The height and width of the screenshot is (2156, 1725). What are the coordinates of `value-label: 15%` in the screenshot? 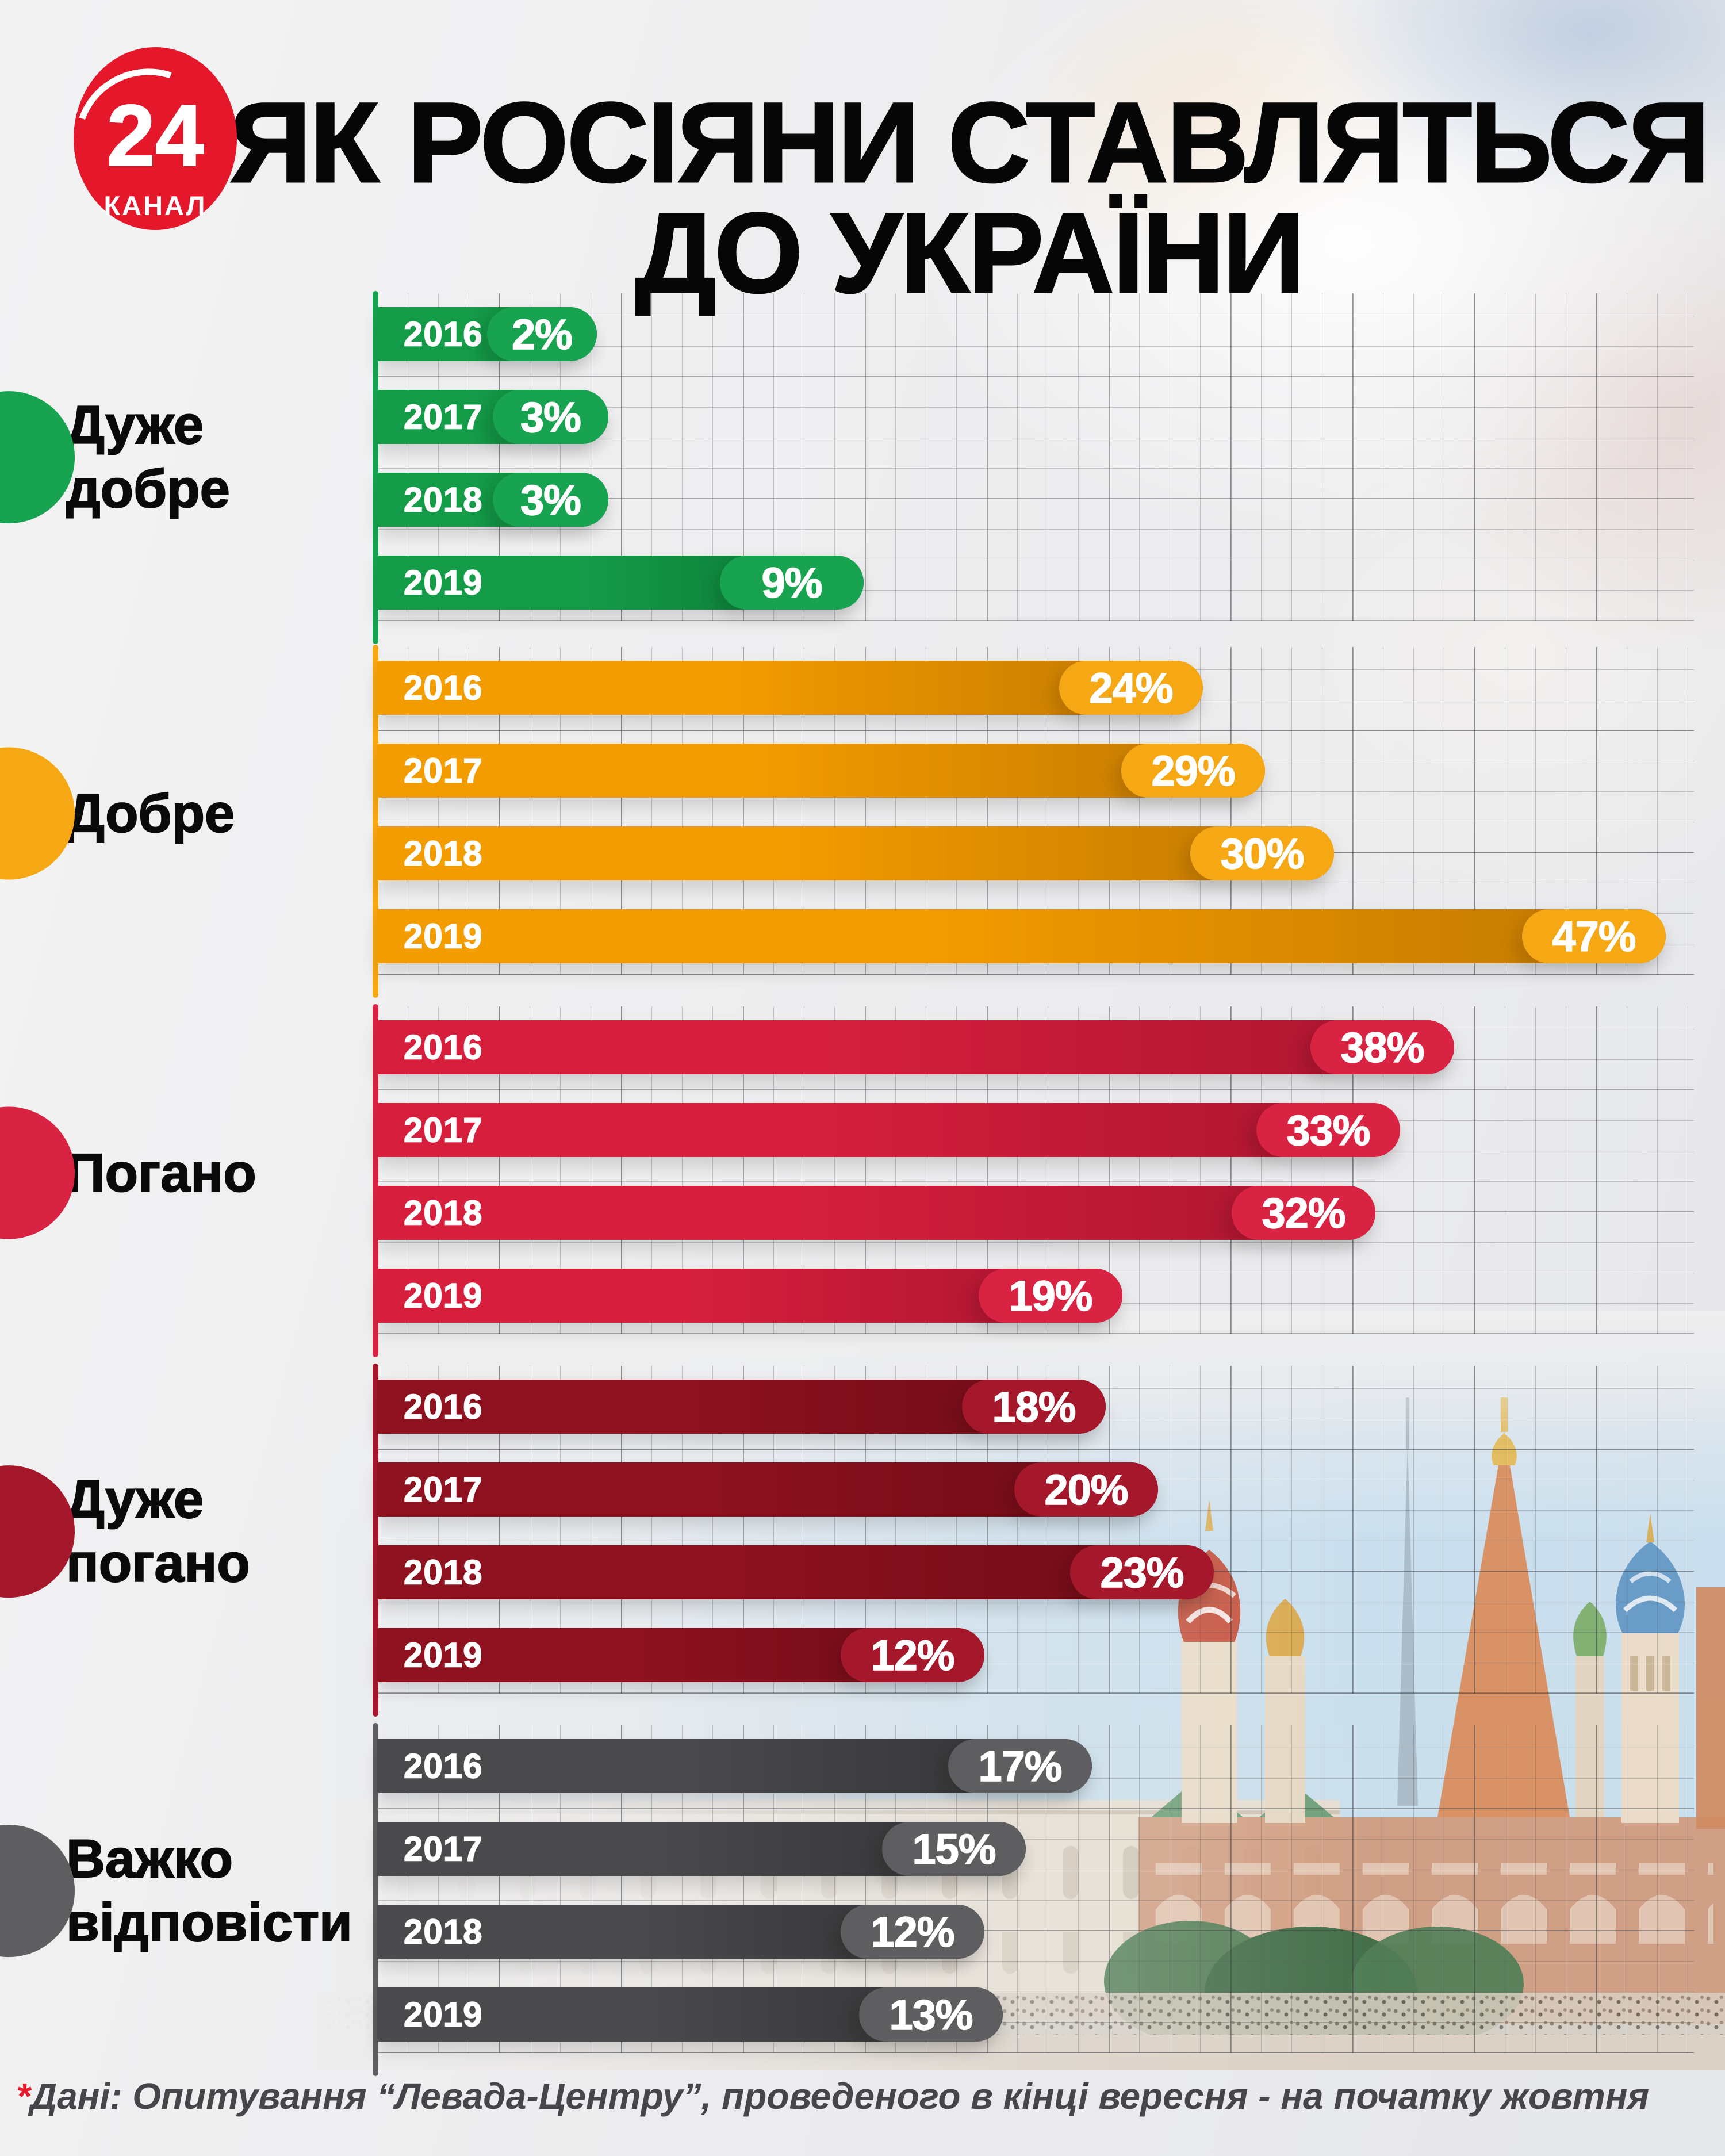 It's located at (954, 1850).